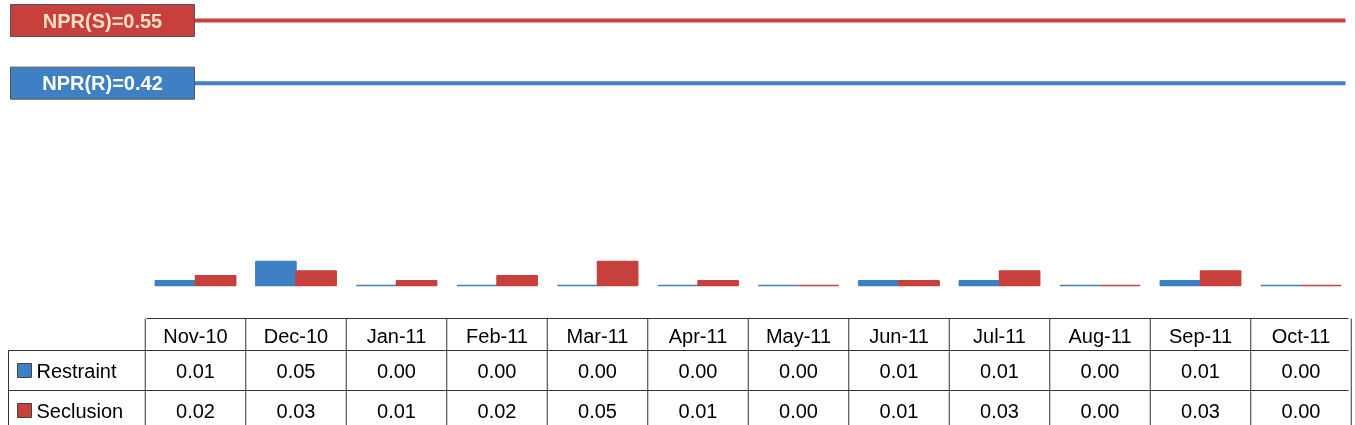 The image size is (1355, 425). Describe the element at coordinates (80, 410) in the screenshot. I see `legend-label: Seclusion` at that location.